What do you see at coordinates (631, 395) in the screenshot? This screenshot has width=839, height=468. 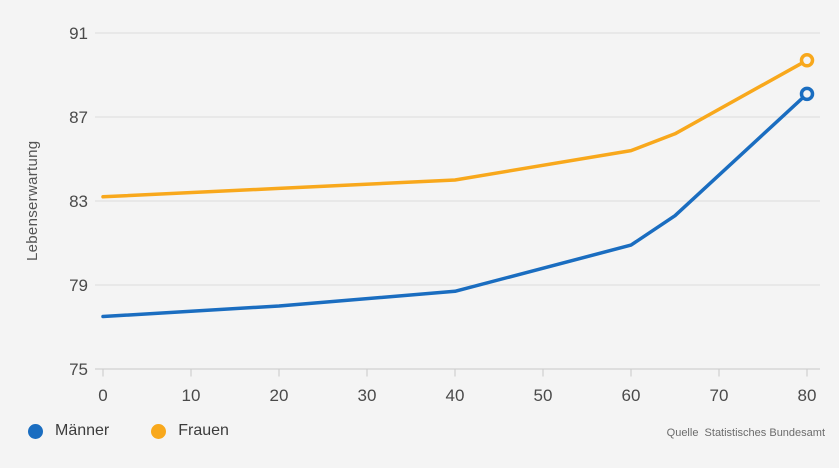 I see `x-tick-label: 60` at bounding box center [631, 395].